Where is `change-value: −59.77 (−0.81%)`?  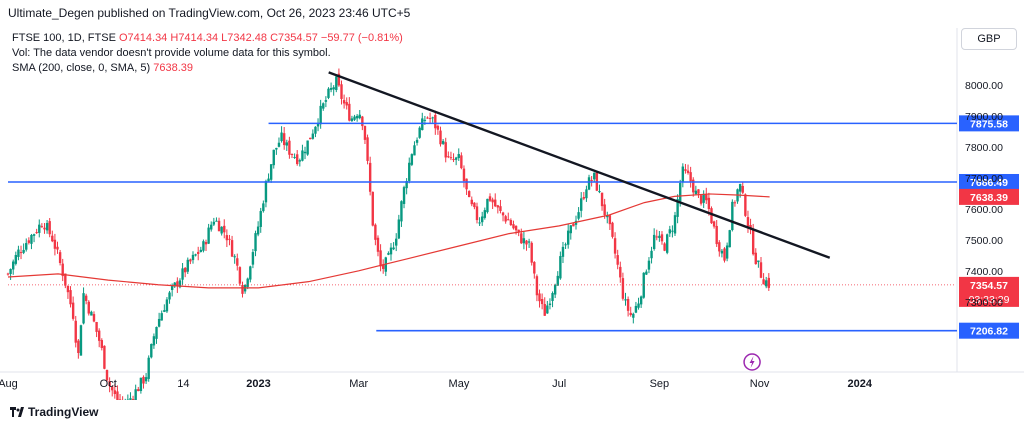
change-value: −59.77 (−0.81%) is located at coordinates (361, 38).